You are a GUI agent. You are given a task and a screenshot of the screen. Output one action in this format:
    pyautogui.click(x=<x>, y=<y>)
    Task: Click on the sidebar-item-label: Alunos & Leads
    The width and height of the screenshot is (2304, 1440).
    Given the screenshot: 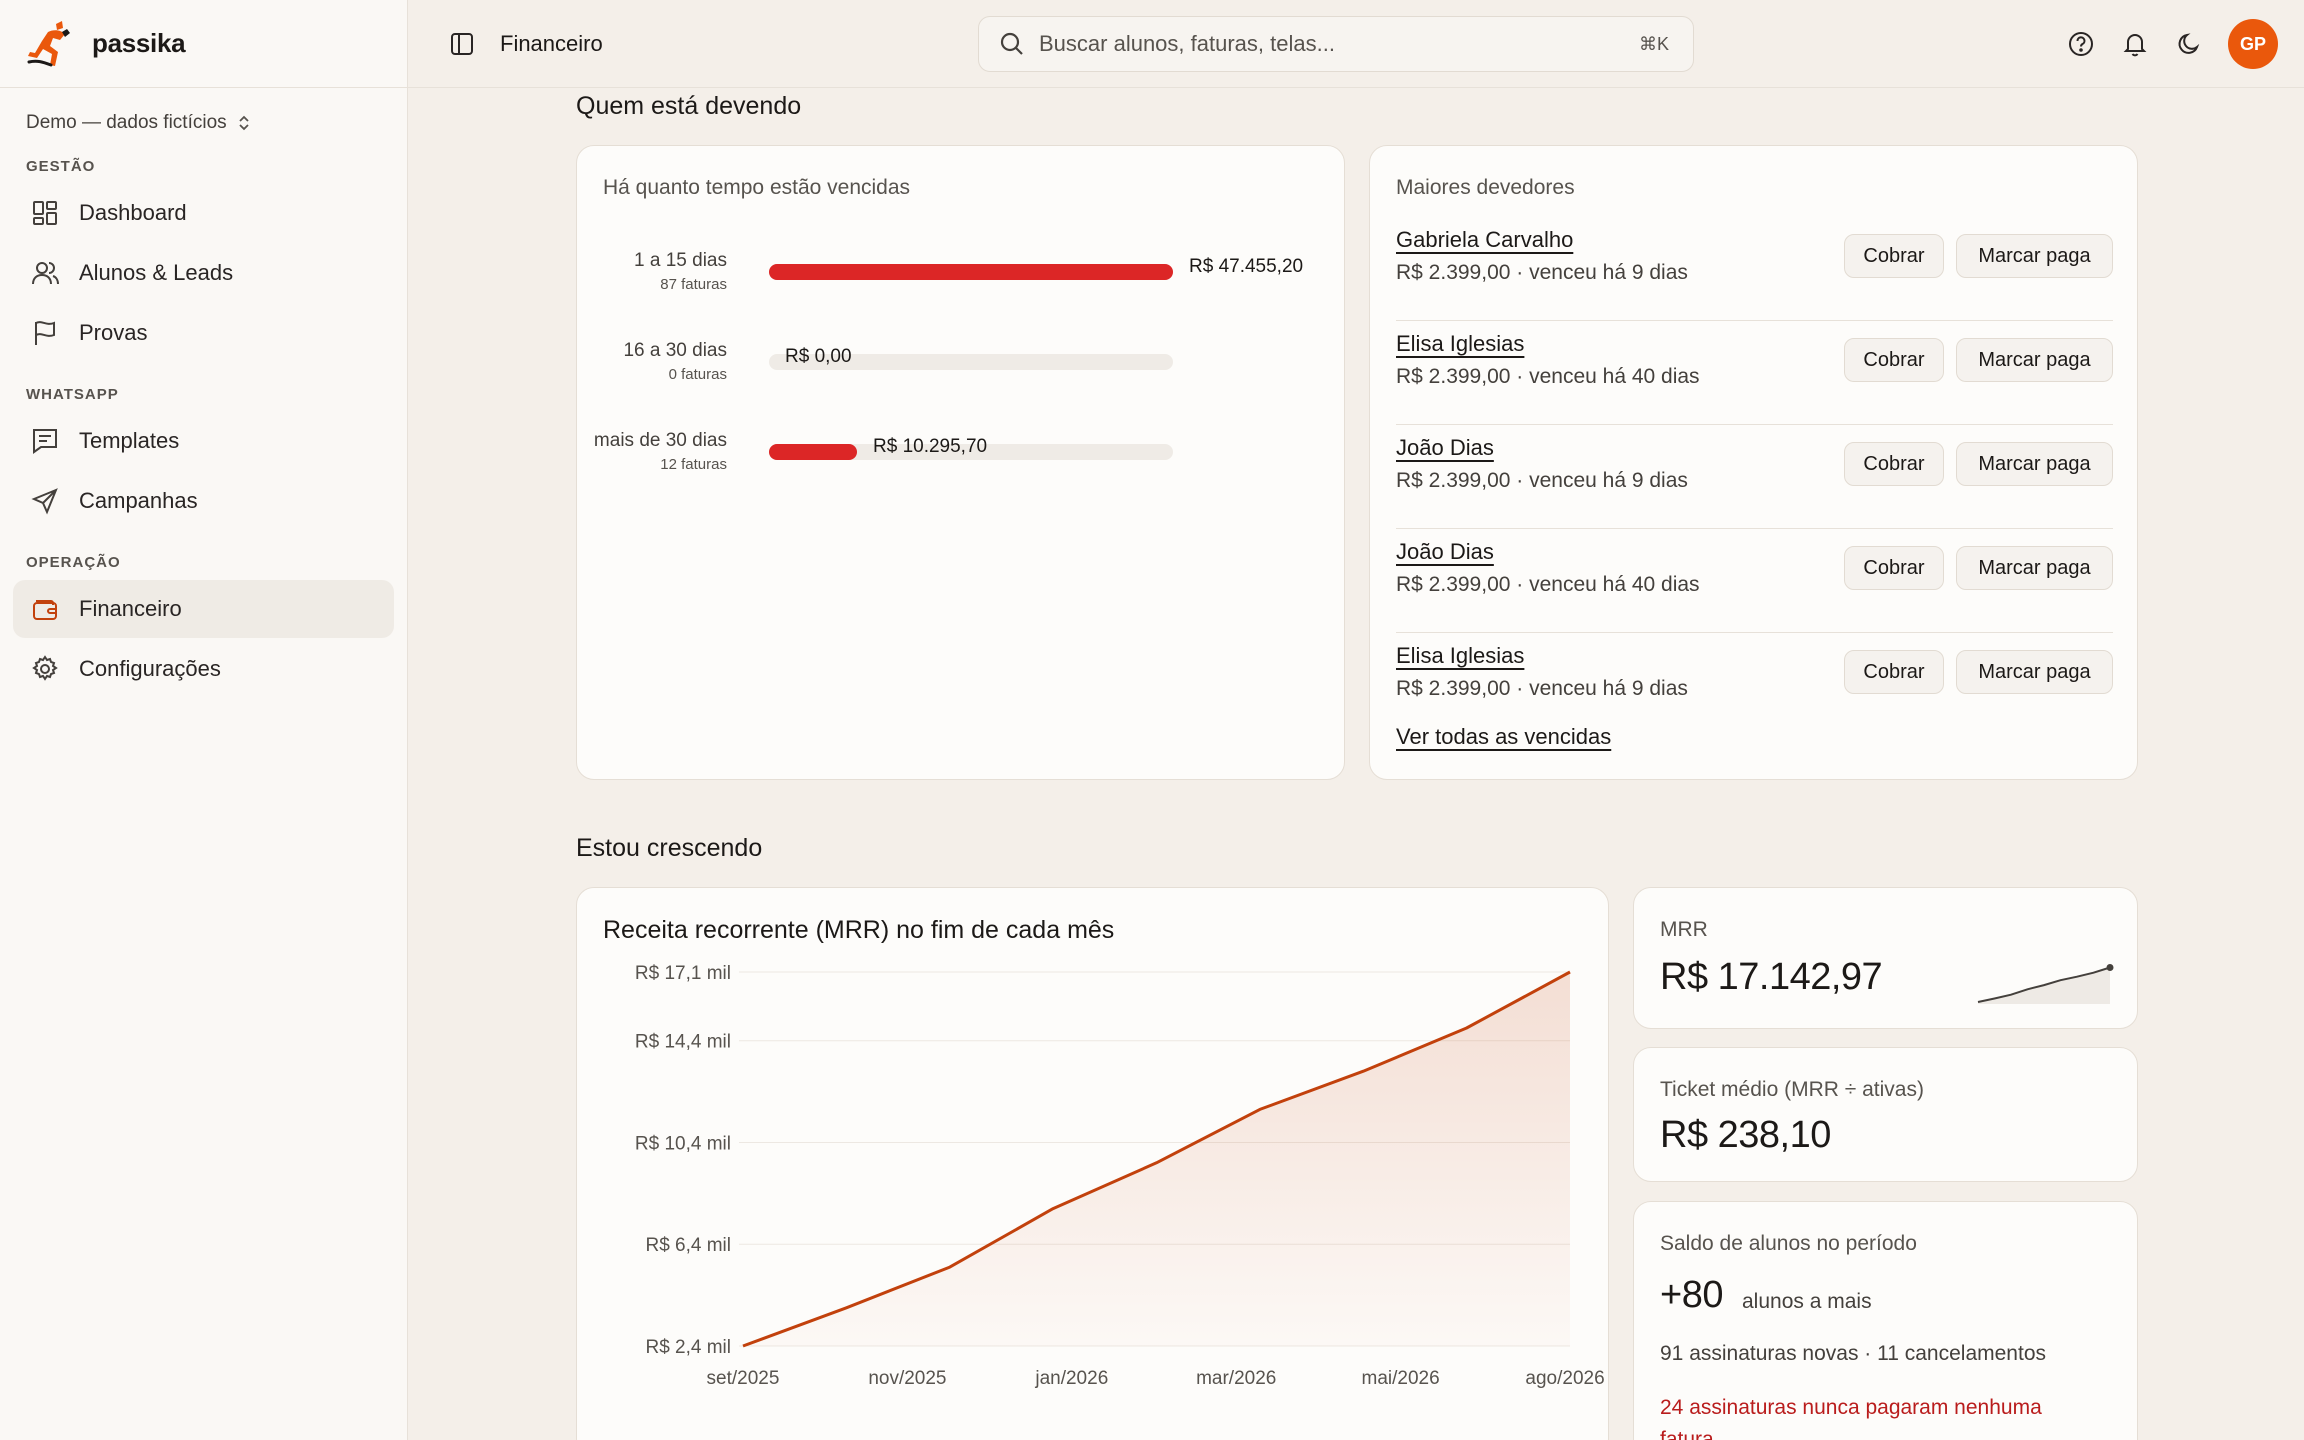 What is the action you would take?
    pyautogui.click(x=156, y=272)
    